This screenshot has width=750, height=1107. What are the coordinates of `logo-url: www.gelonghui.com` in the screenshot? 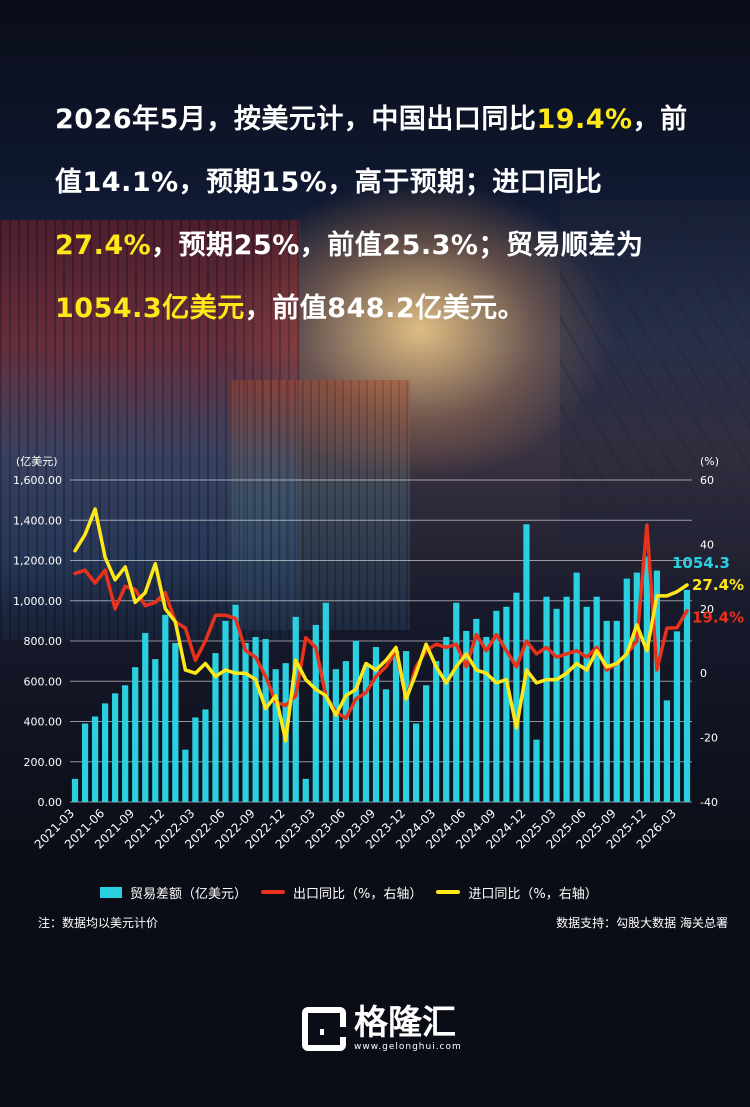 It's located at (408, 1047).